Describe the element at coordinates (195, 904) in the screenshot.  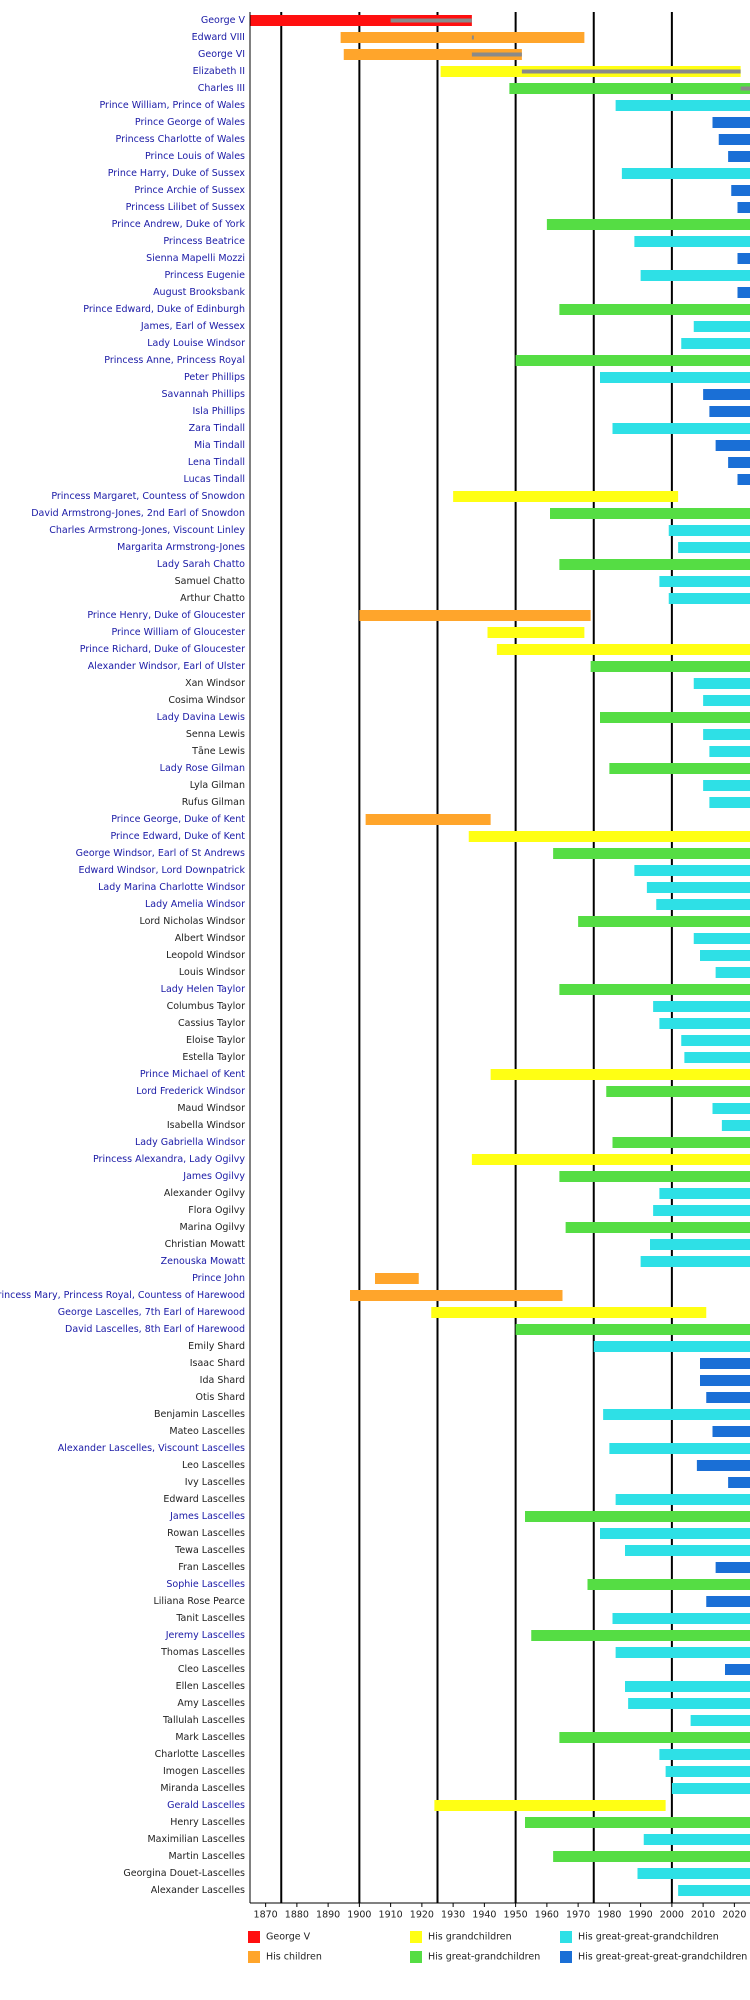
I see `person-name: Lady Amelia Windsor` at that location.